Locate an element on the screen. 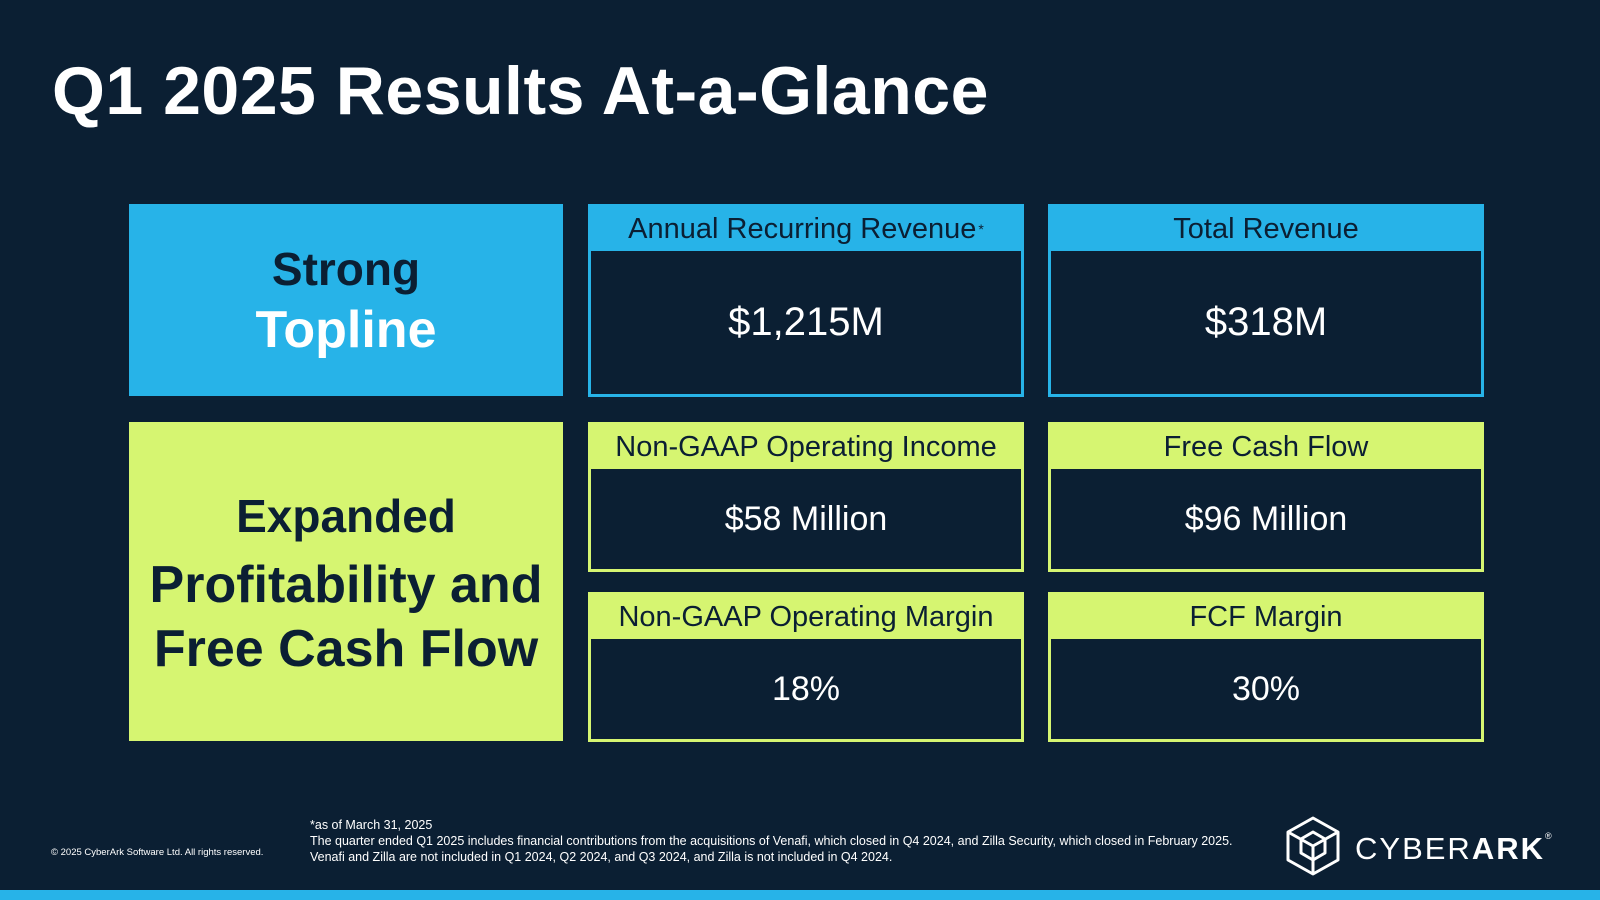 Image resolution: width=1600 pixels, height=900 pixels. metric-value-fcf: $96 Million is located at coordinates (1266, 518).